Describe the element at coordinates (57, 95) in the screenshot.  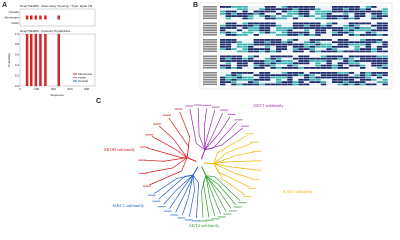
I see `x-axis-label: Sequence` at that location.